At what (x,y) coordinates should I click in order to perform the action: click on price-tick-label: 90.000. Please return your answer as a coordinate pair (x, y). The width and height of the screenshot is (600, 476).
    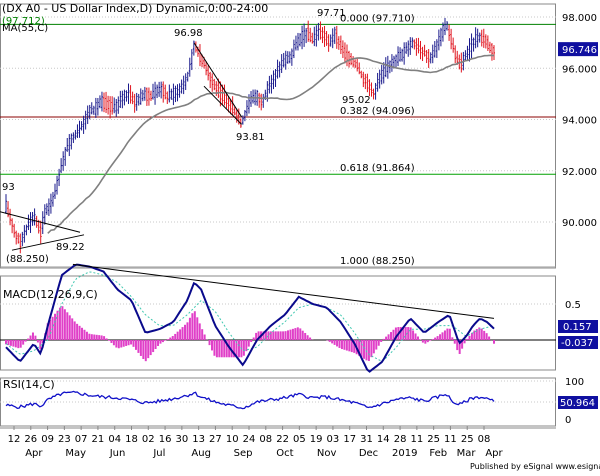
    Looking at the image, I should click on (579, 223).